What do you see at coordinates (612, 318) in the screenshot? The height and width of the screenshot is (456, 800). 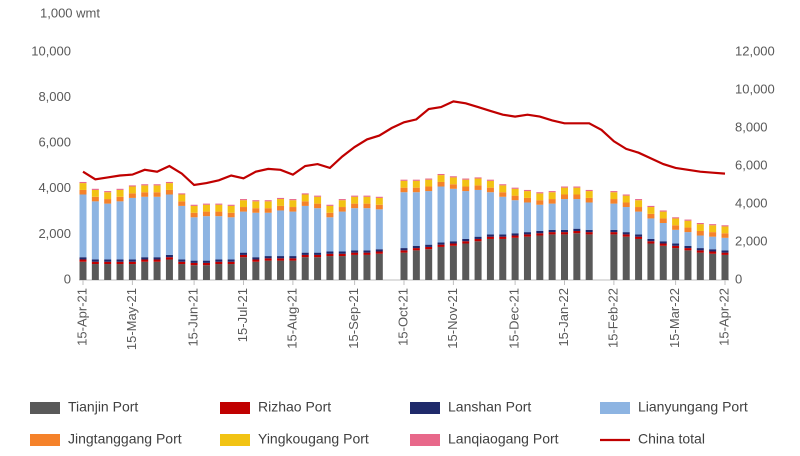 I see `x-tick-label: 15-Feb-22` at bounding box center [612, 318].